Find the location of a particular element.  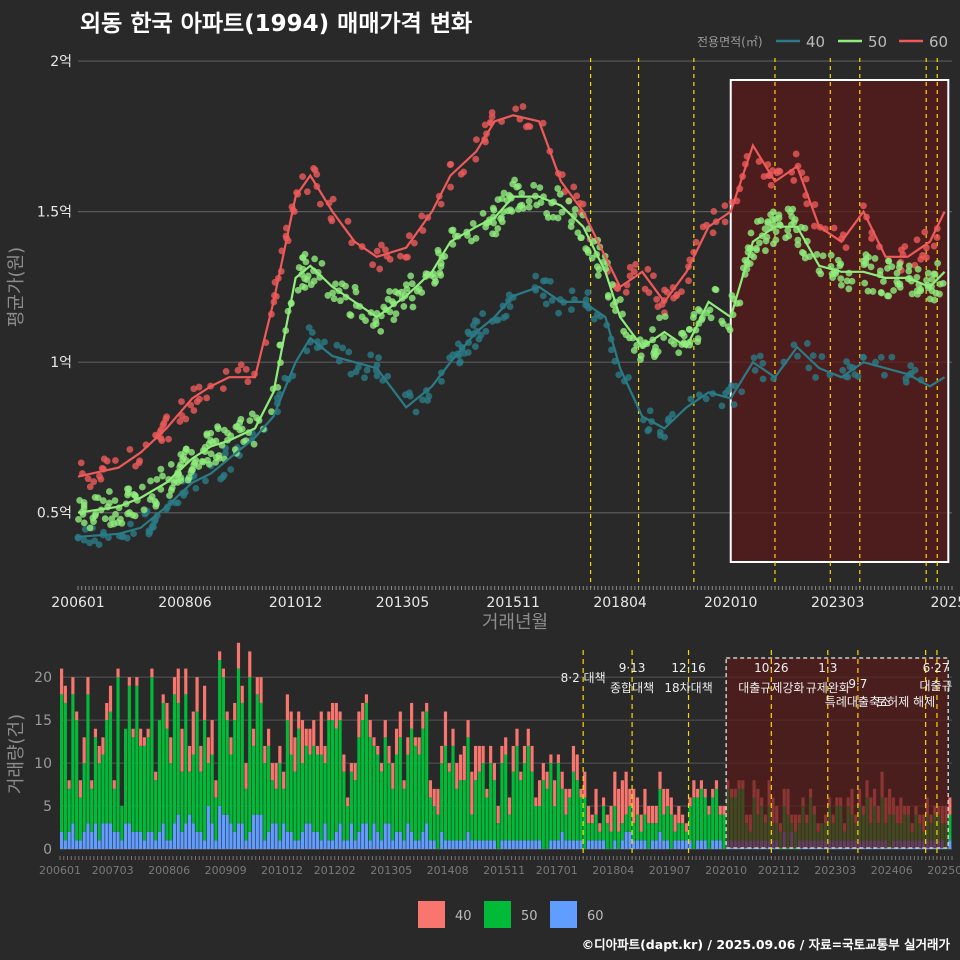

volume-x-tick-label: 200806 is located at coordinates (169, 870).